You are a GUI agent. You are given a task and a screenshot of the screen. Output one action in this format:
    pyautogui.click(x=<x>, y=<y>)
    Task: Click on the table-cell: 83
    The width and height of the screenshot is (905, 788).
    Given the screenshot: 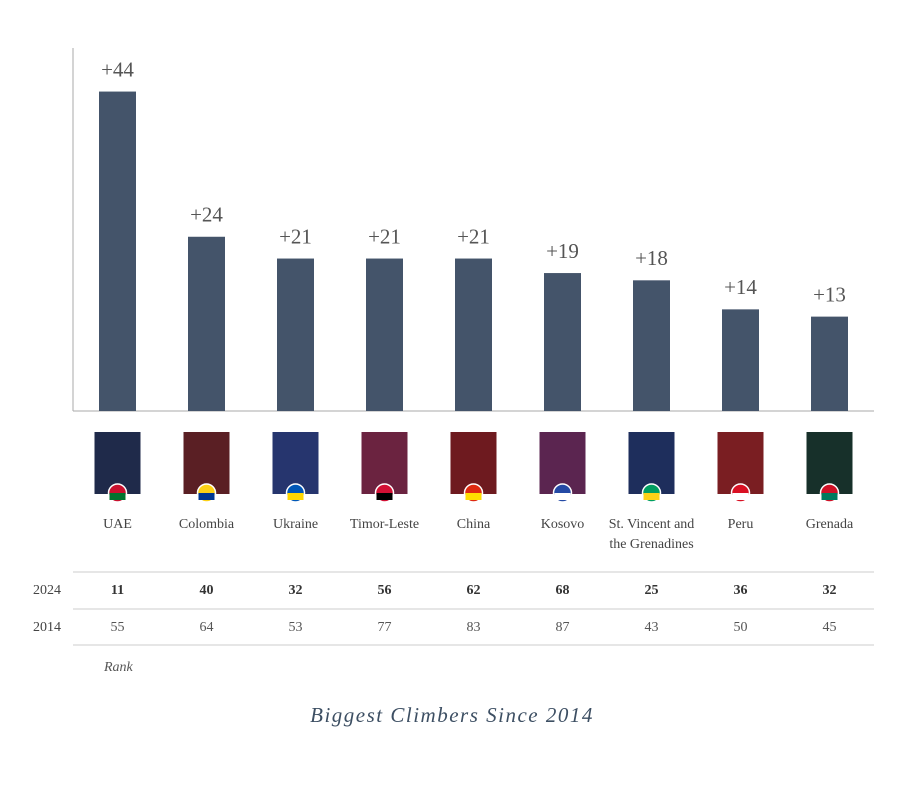 What is the action you would take?
    pyautogui.click(x=474, y=627)
    